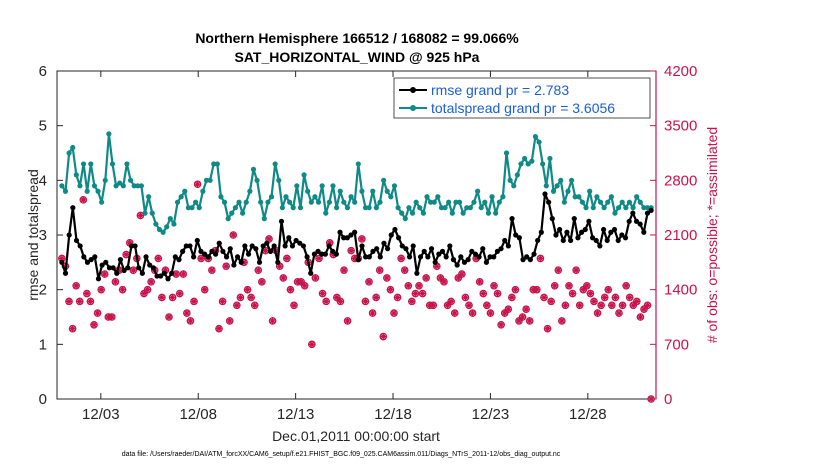 The image size is (830, 470). Describe the element at coordinates (680, 235) in the screenshot. I see `y-tick-label-right: 2100` at that location.